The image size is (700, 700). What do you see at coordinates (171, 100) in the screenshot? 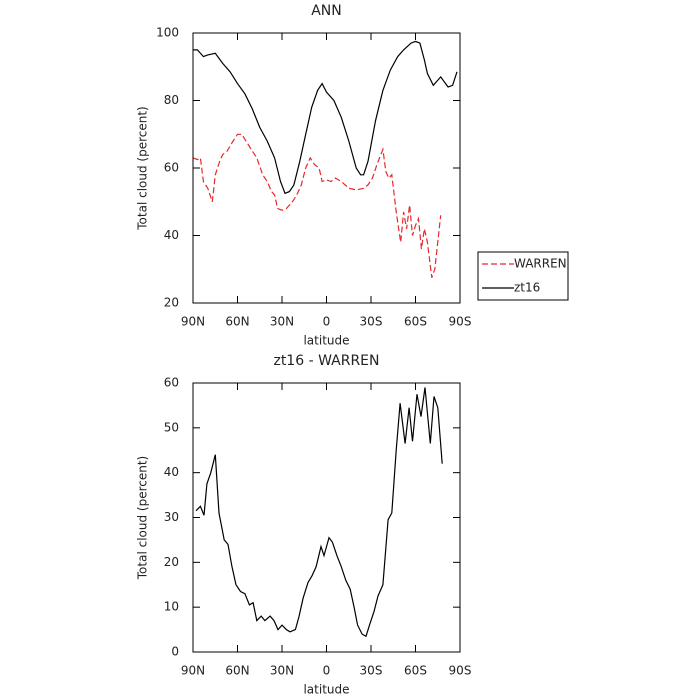
I see `y-tick-label: 80` at bounding box center [171, 100].